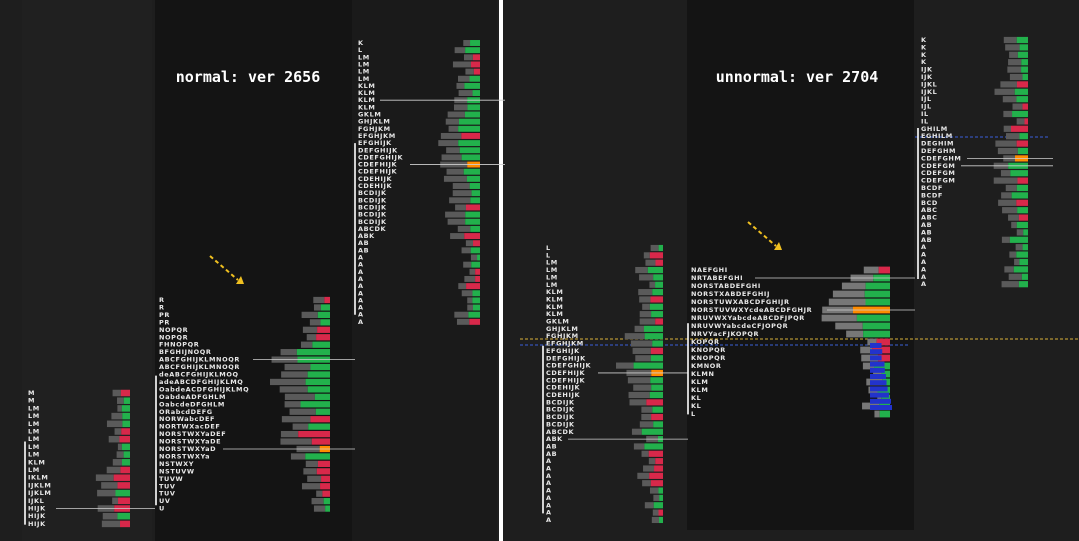 This screenshot has height=541, width=1079. I want to click on tpo-row: IJKLM, so click(39, 493).